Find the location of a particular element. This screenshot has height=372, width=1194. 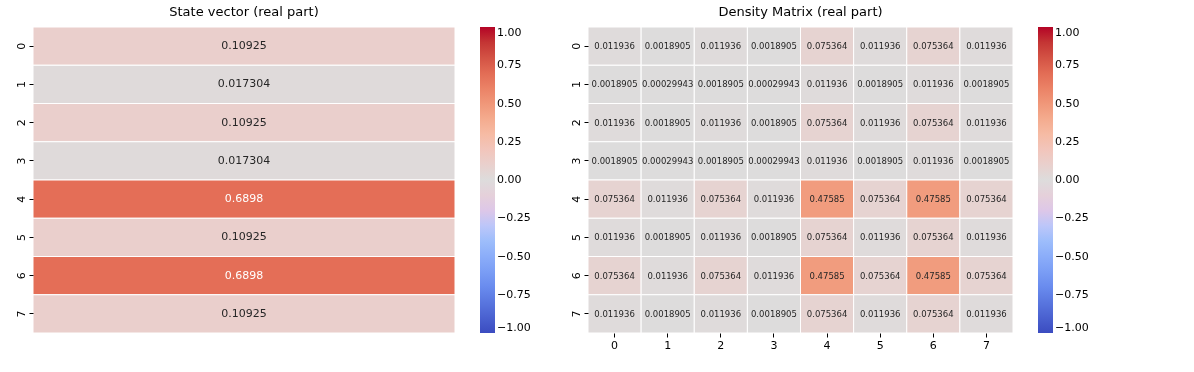

x-tick-label: 5 is located at coordinates (880, 345).